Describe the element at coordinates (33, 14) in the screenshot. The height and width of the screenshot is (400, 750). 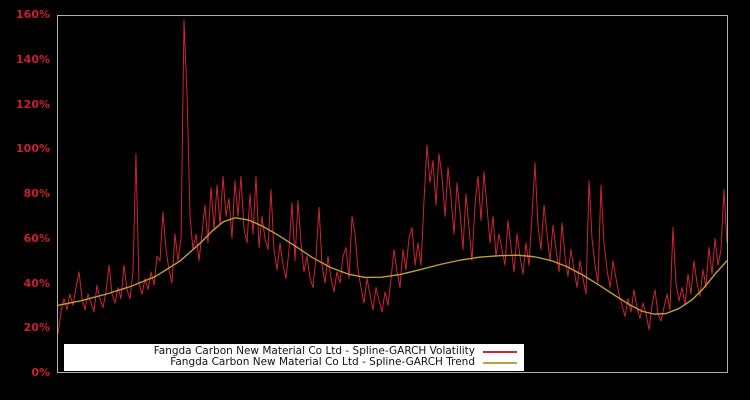
I see `y-axis-tick-label: 160%` at that location.